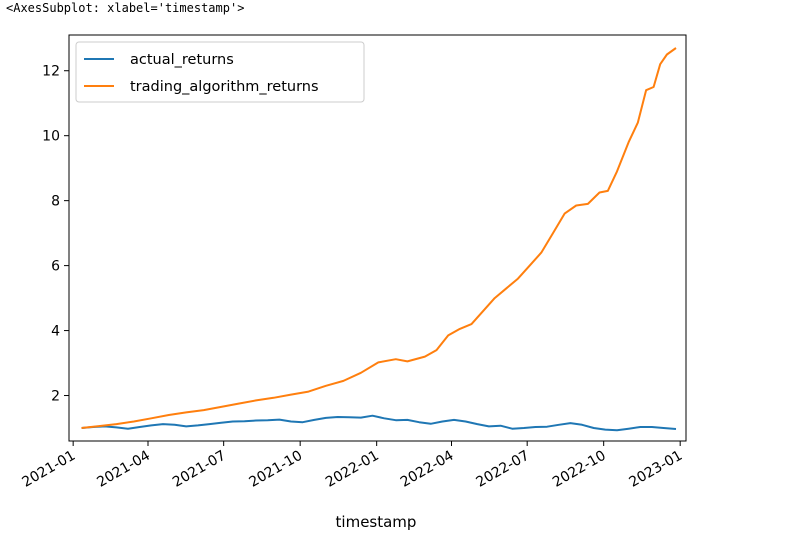 The image size is (812, 558). I want to click on legend-label-trading-algorithm-returns: trading_algorithm_returns, so click(224, 87).